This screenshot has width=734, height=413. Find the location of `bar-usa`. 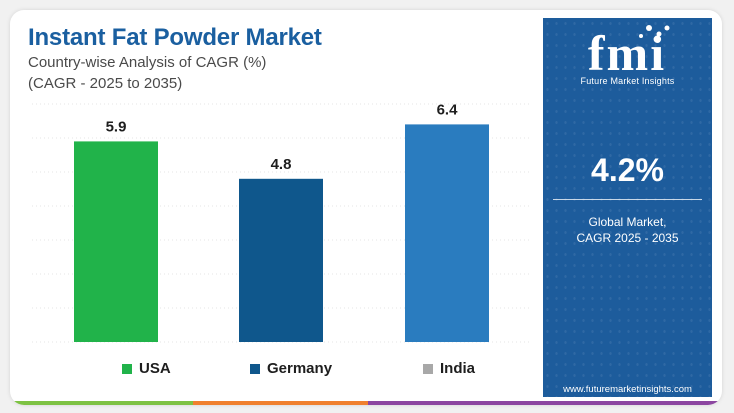

bar-usa is located at coordinates (116, 241).